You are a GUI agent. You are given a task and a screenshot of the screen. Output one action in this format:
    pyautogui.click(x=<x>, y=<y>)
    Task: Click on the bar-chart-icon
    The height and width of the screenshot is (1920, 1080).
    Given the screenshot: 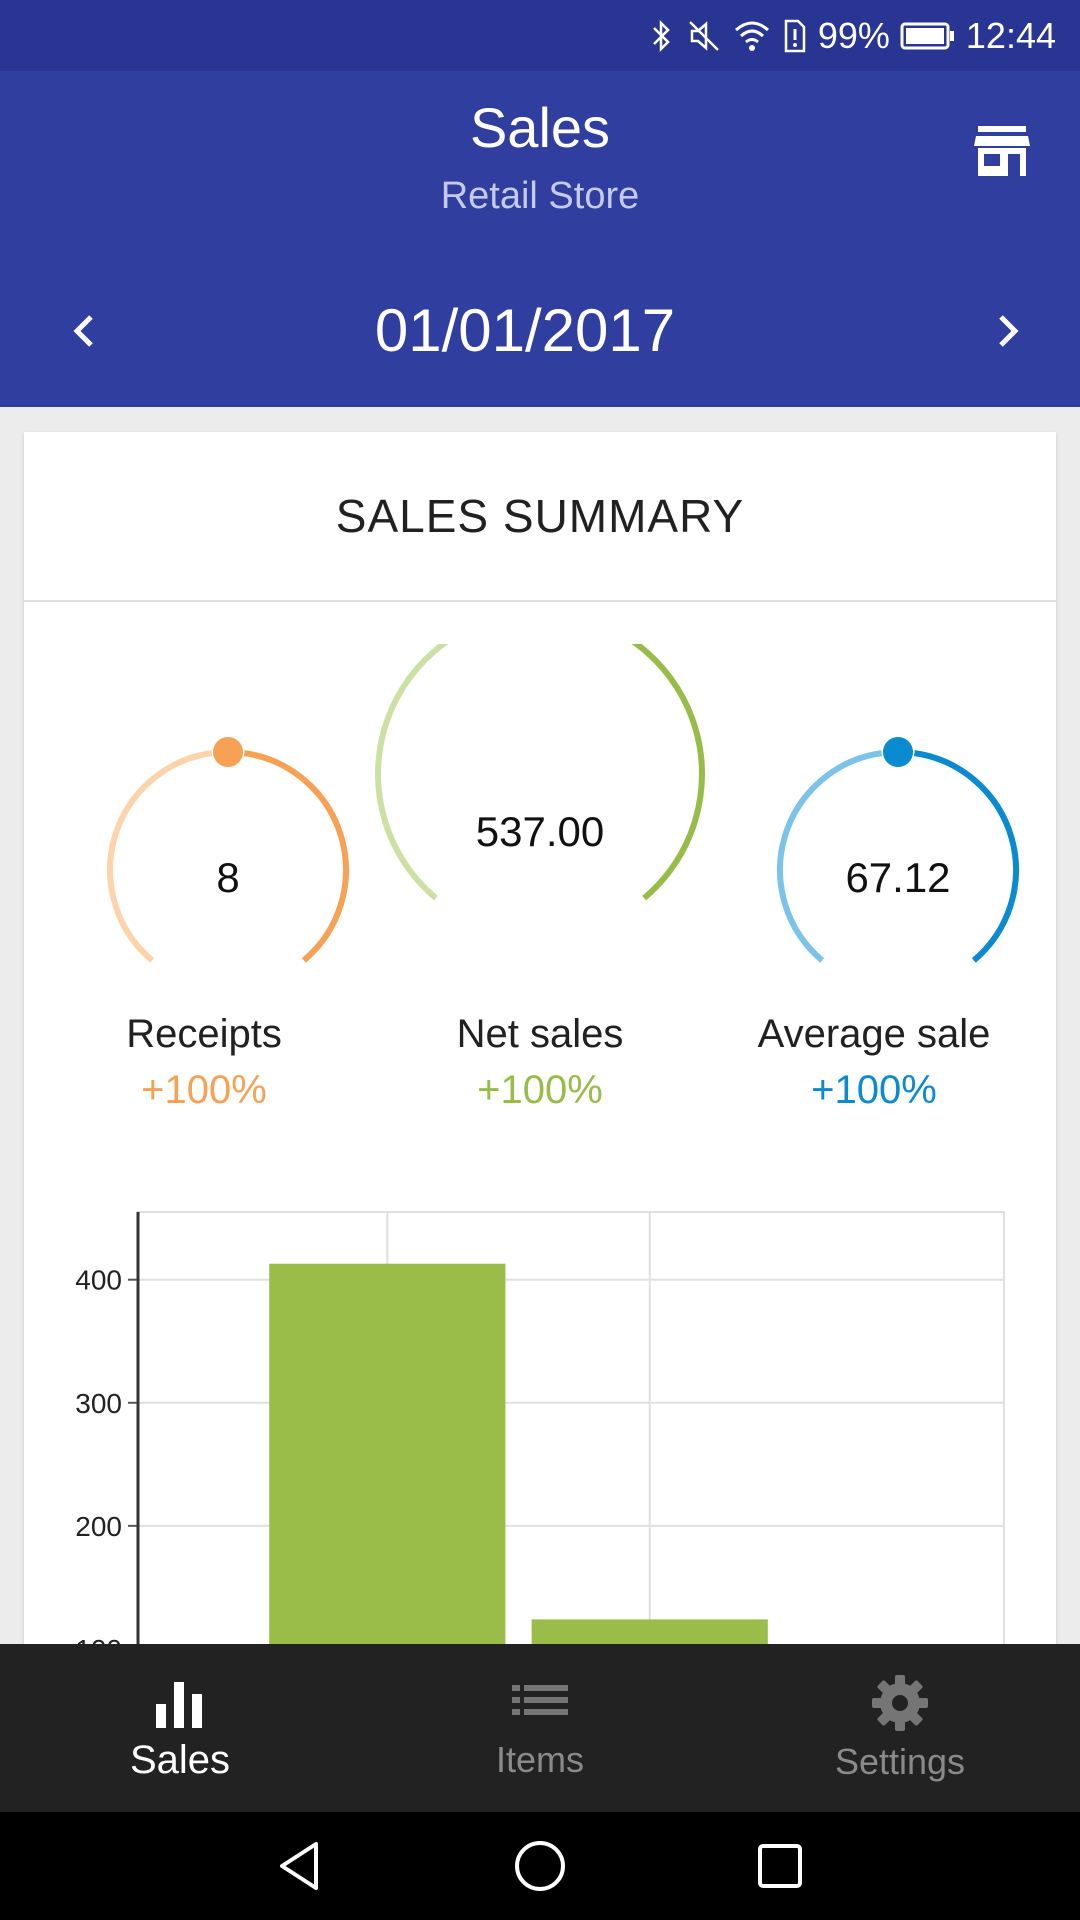 What is the action you would take?
    pyautogui.click(x=179, y=1704)
    